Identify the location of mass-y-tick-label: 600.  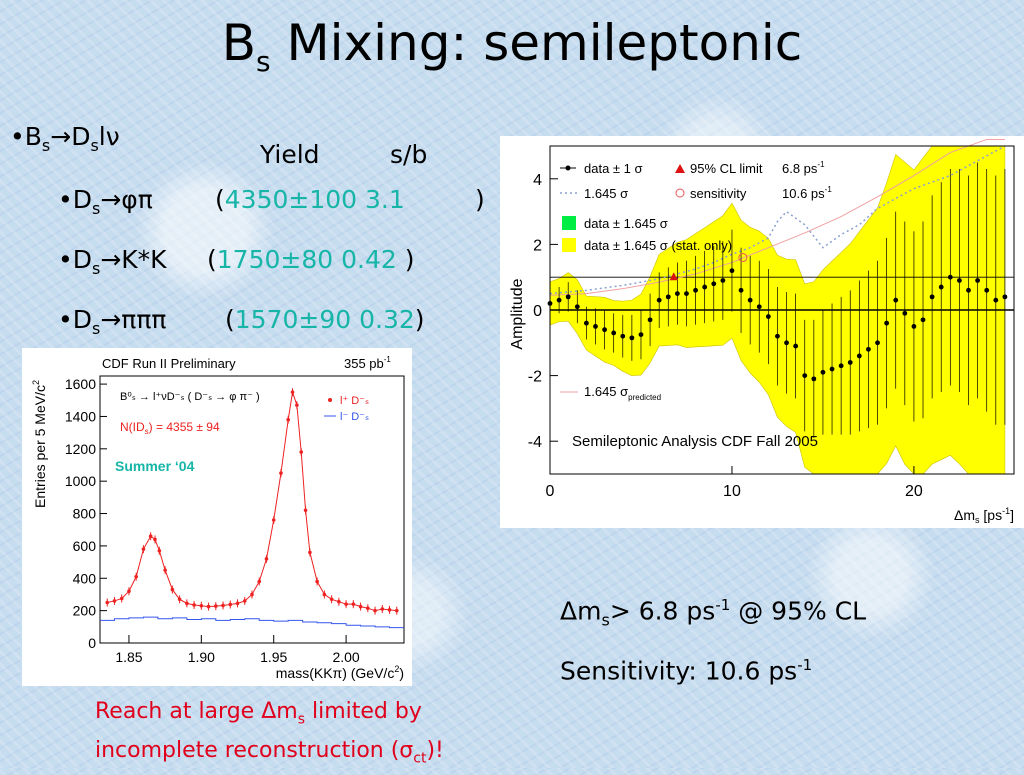
(85, 546).